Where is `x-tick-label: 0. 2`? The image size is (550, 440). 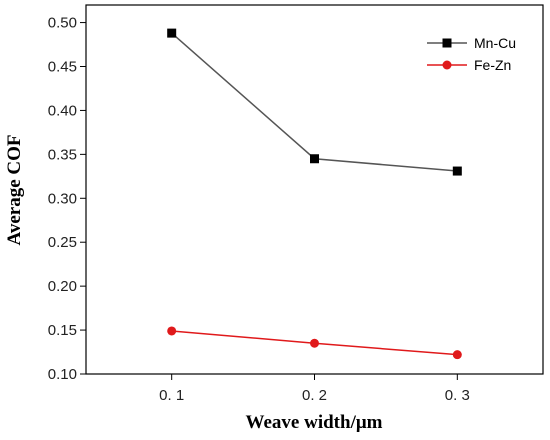 x-tick-label: 0. 2 is located at coordinates (314, 395).